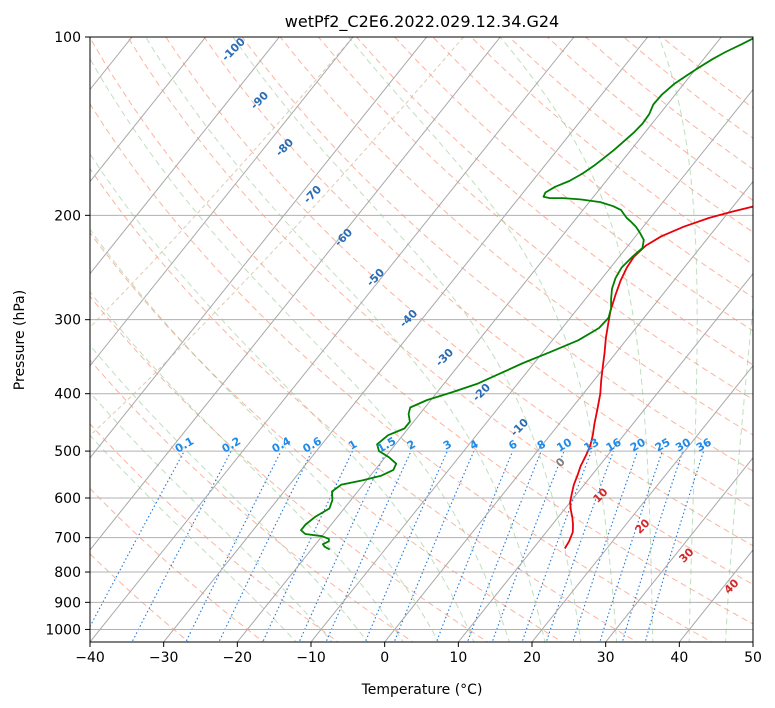  I want to click on y-tick-label: 600, so click(67, 499).